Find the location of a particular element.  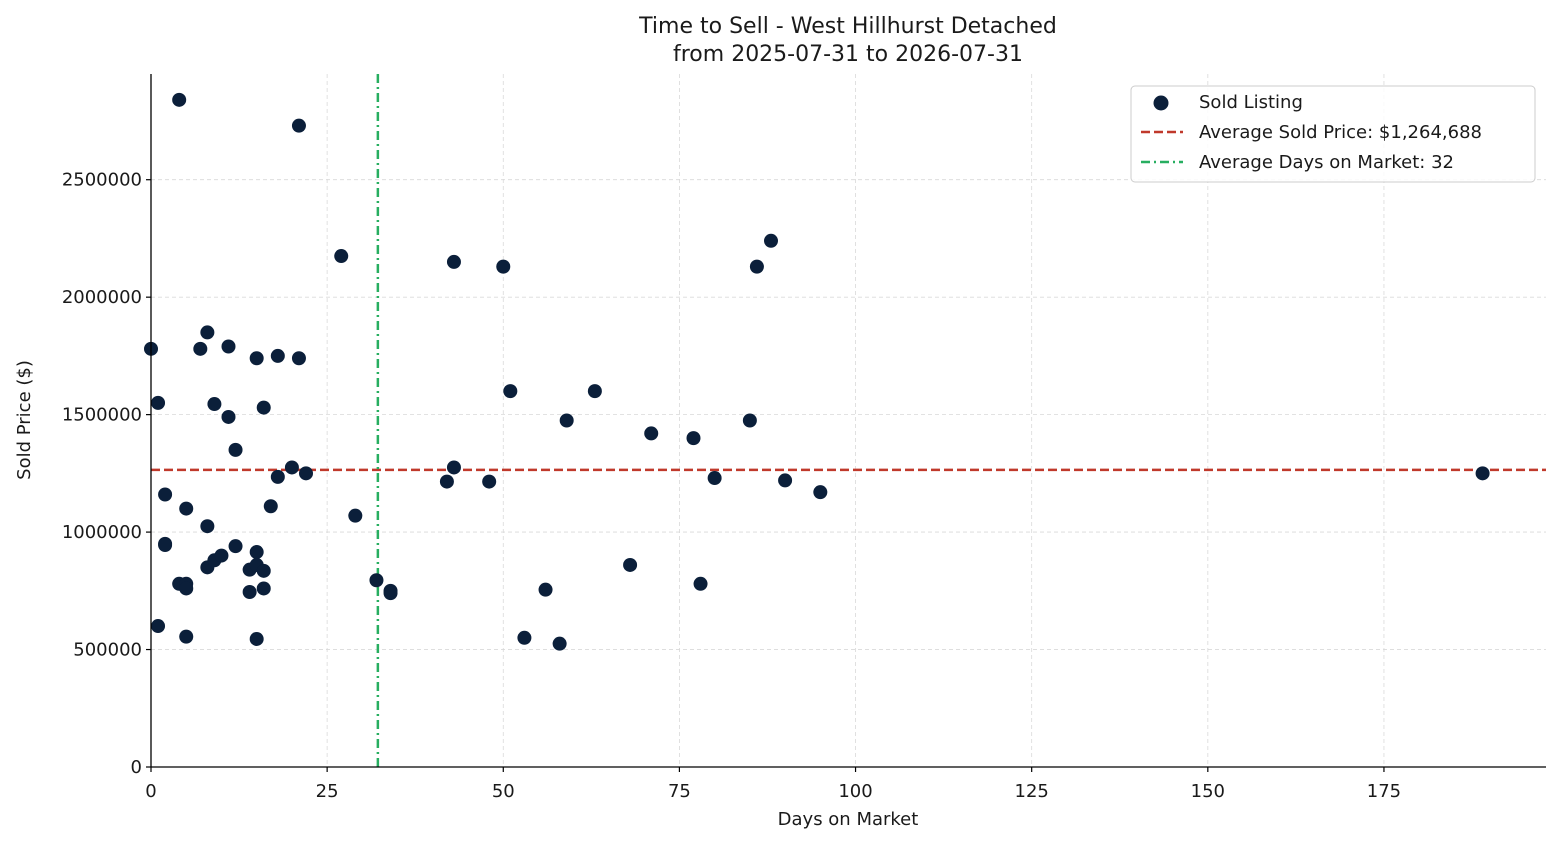

y-tick-label: 1500000 is located at coordinates (102, 415).